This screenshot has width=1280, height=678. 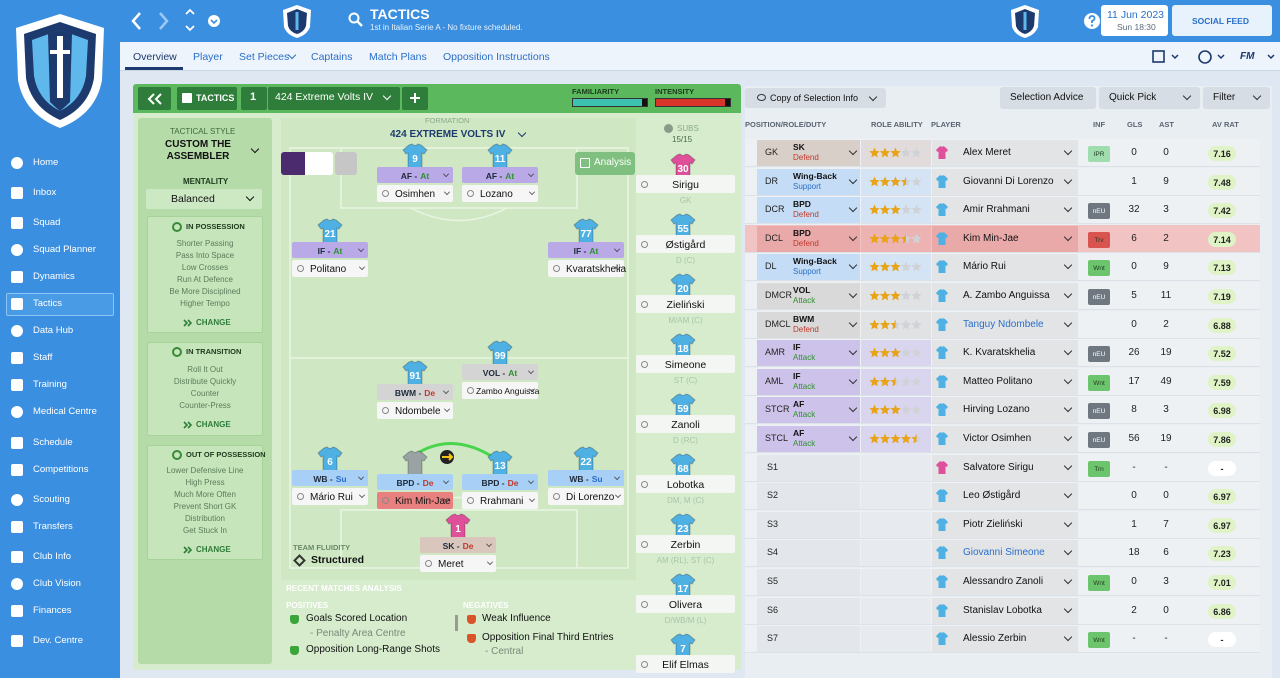 I want to click on nav-item: Data Hub, so click(x=53, y=330).